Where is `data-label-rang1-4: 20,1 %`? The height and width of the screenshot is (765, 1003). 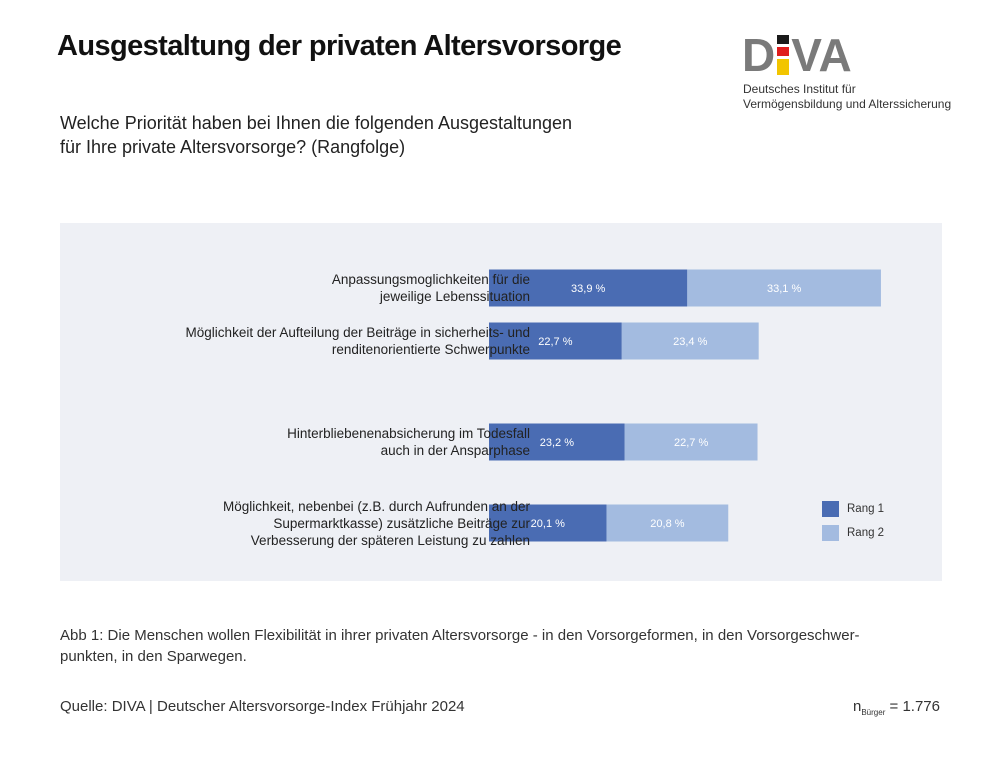
data-label-rang1-4: 20,1 % is located at coordinates (548, 524).